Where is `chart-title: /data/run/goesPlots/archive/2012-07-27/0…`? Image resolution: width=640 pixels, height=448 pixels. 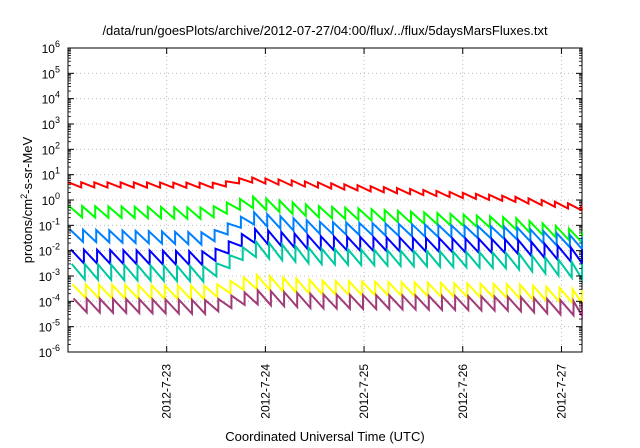
chart-title: /data/run/goesPlots/archive/2012-07-27/0… is located at coordinates (325, 30).